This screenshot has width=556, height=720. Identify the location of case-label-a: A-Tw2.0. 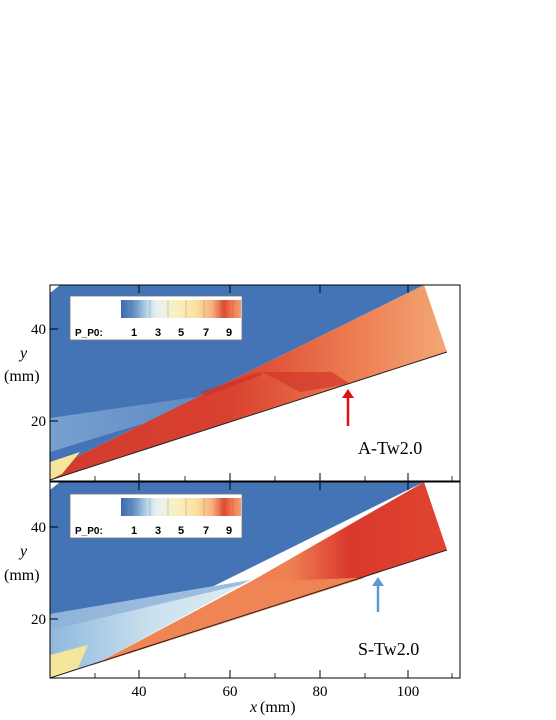
(390, 448).